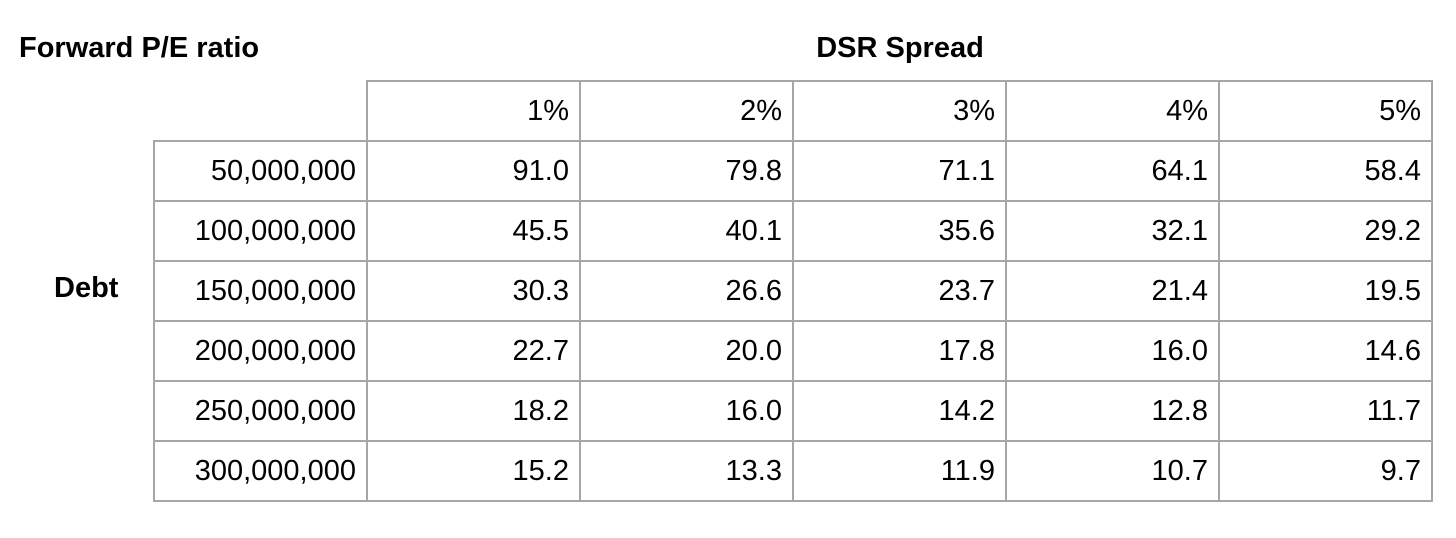 Image resolution: width=1456 pixels, height=538 pixels. Describe the element at coordinates (473, 411) in the screenshot. I see `table-cell: 18.2` at that location.